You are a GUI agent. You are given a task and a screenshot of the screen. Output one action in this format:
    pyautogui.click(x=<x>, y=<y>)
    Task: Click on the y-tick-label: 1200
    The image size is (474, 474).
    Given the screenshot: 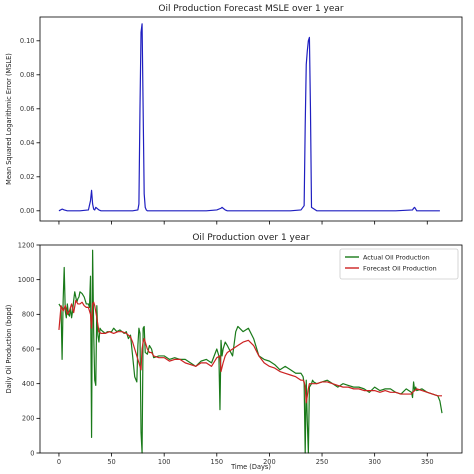 What is the action you would take?
    pyautogui.click(x=26, y=245)
    